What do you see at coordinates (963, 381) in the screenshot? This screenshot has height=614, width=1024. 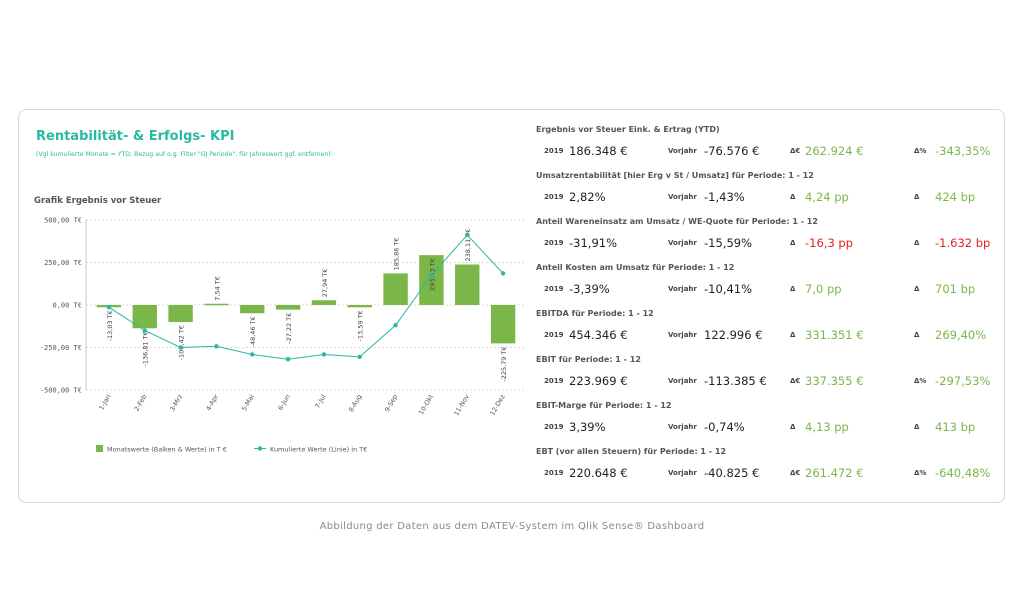 I see `kpi-delta2-value: -297,53%` at bounding box center [963, 381].